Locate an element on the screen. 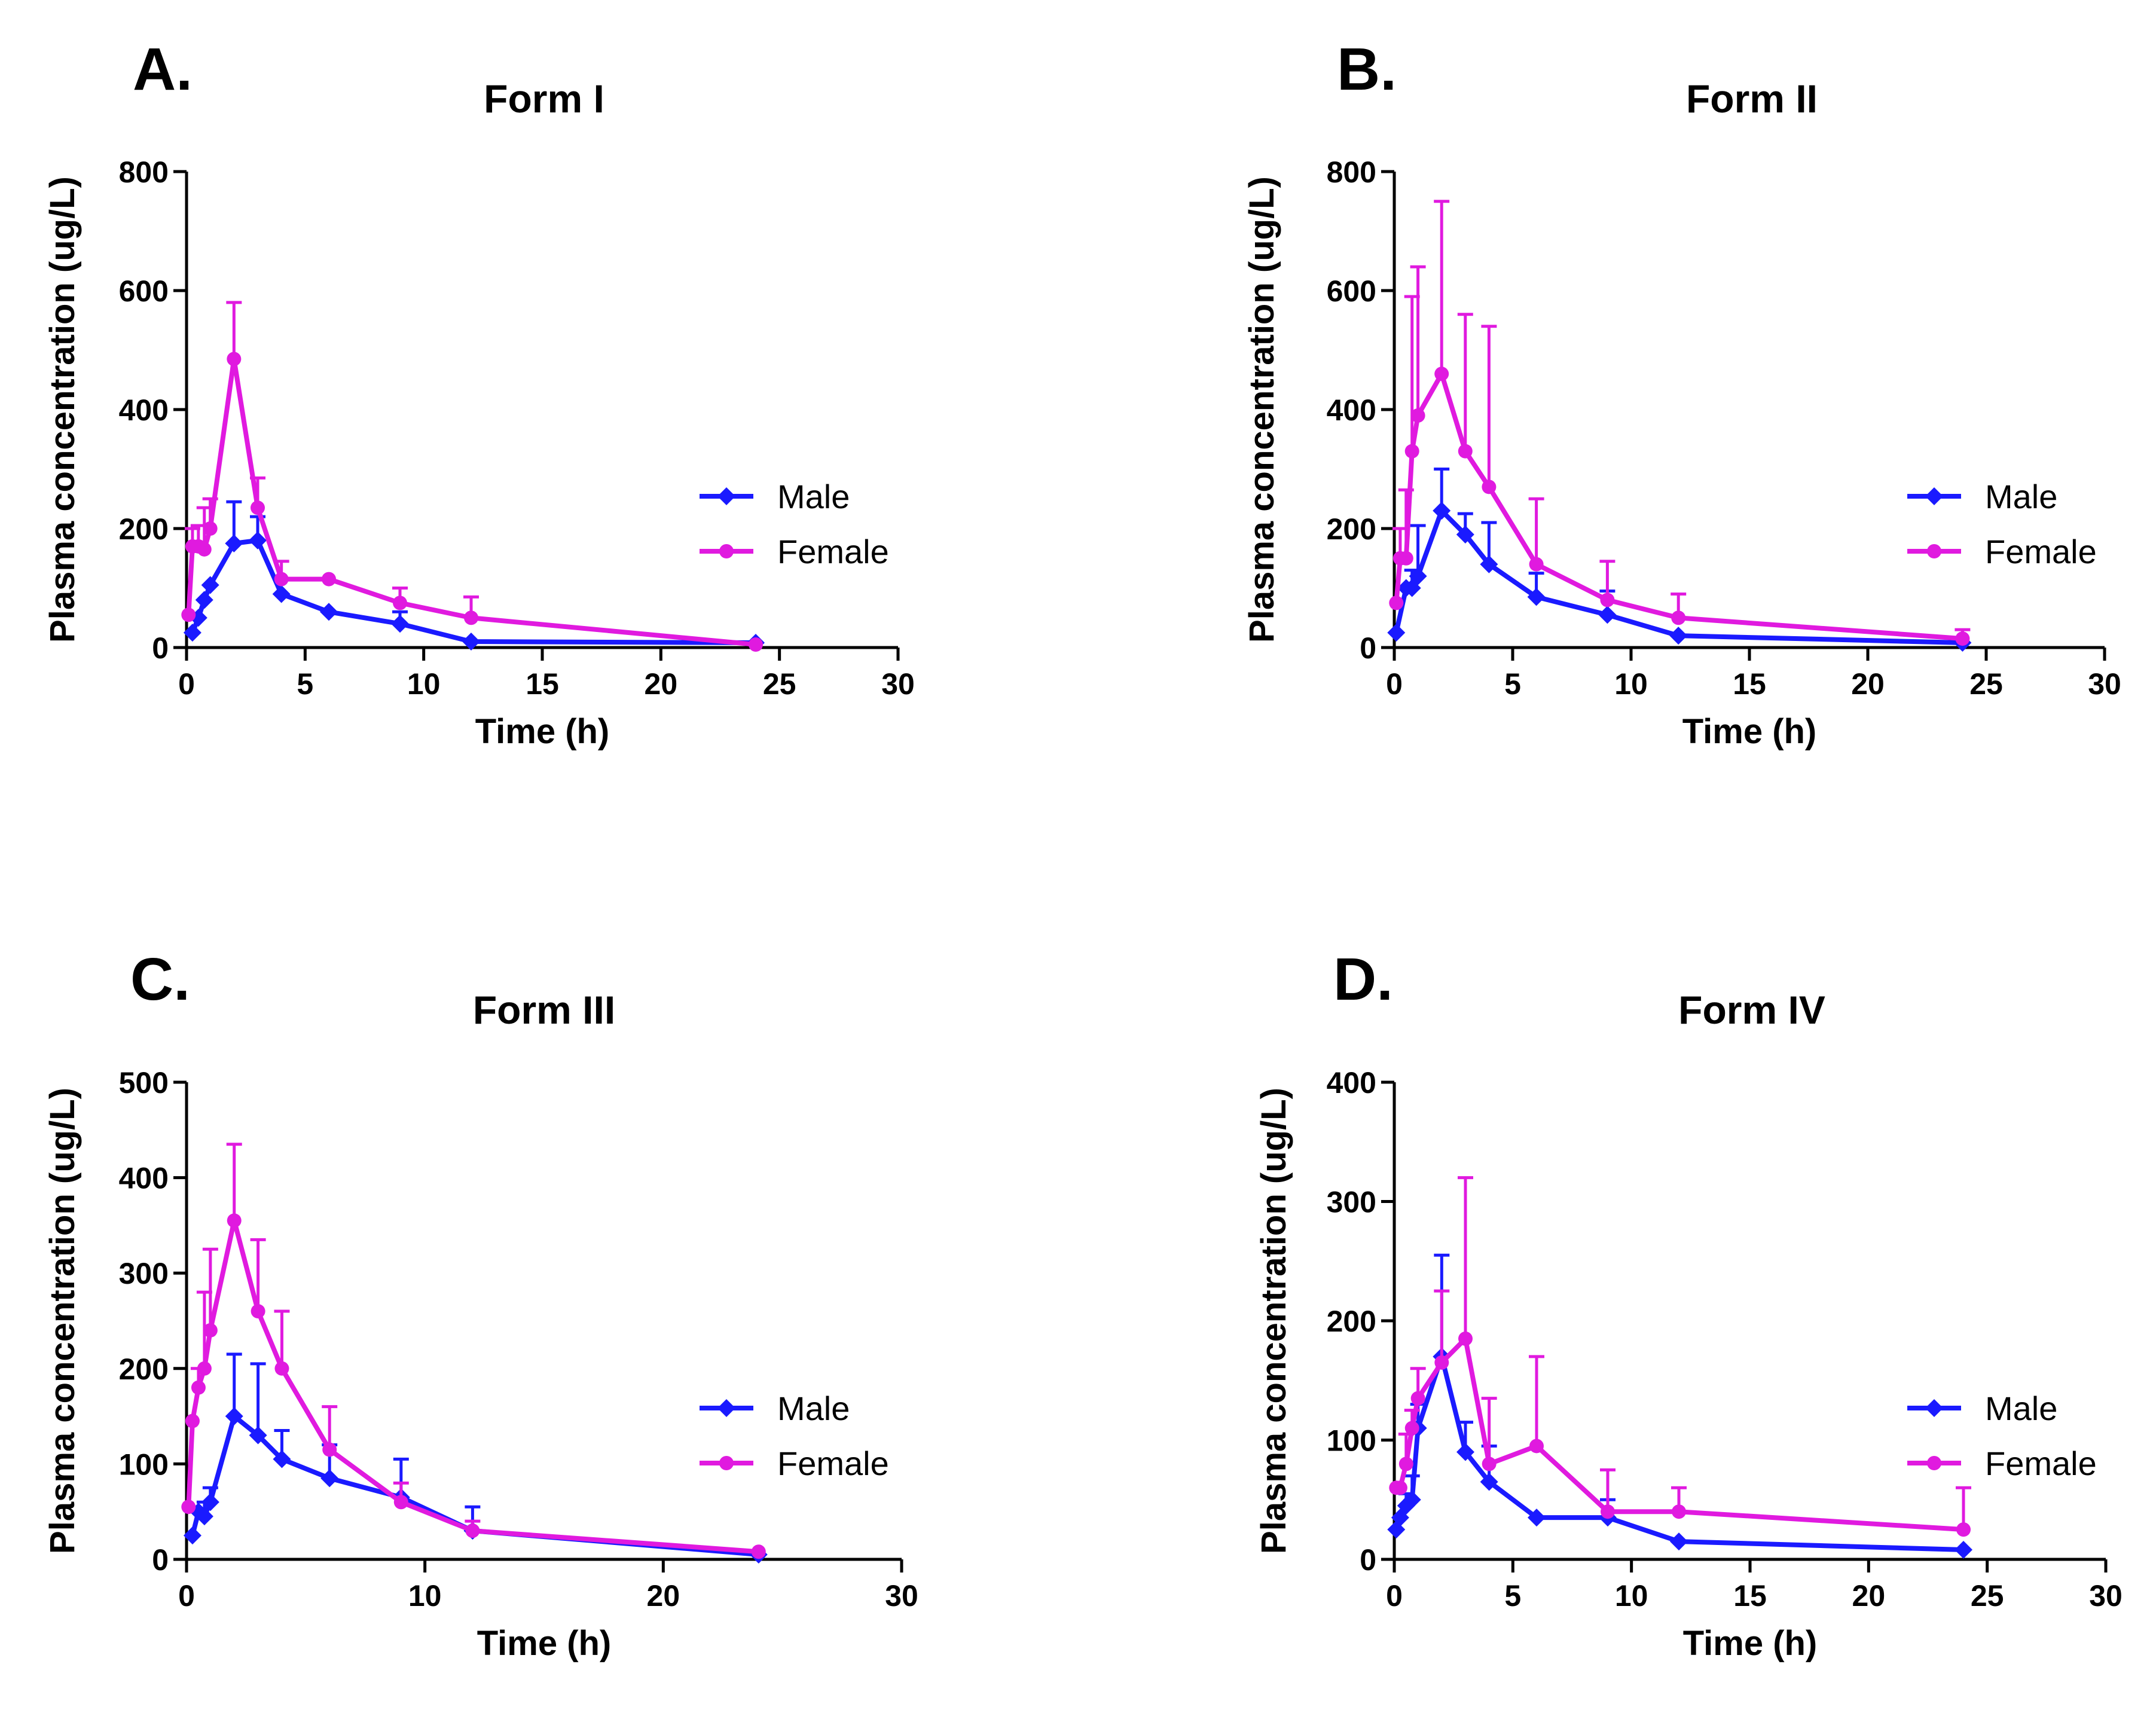 The width and height of the screenshot is (2156, 1716). y-tick-label: 600 is located at coordinates (1351, 291).